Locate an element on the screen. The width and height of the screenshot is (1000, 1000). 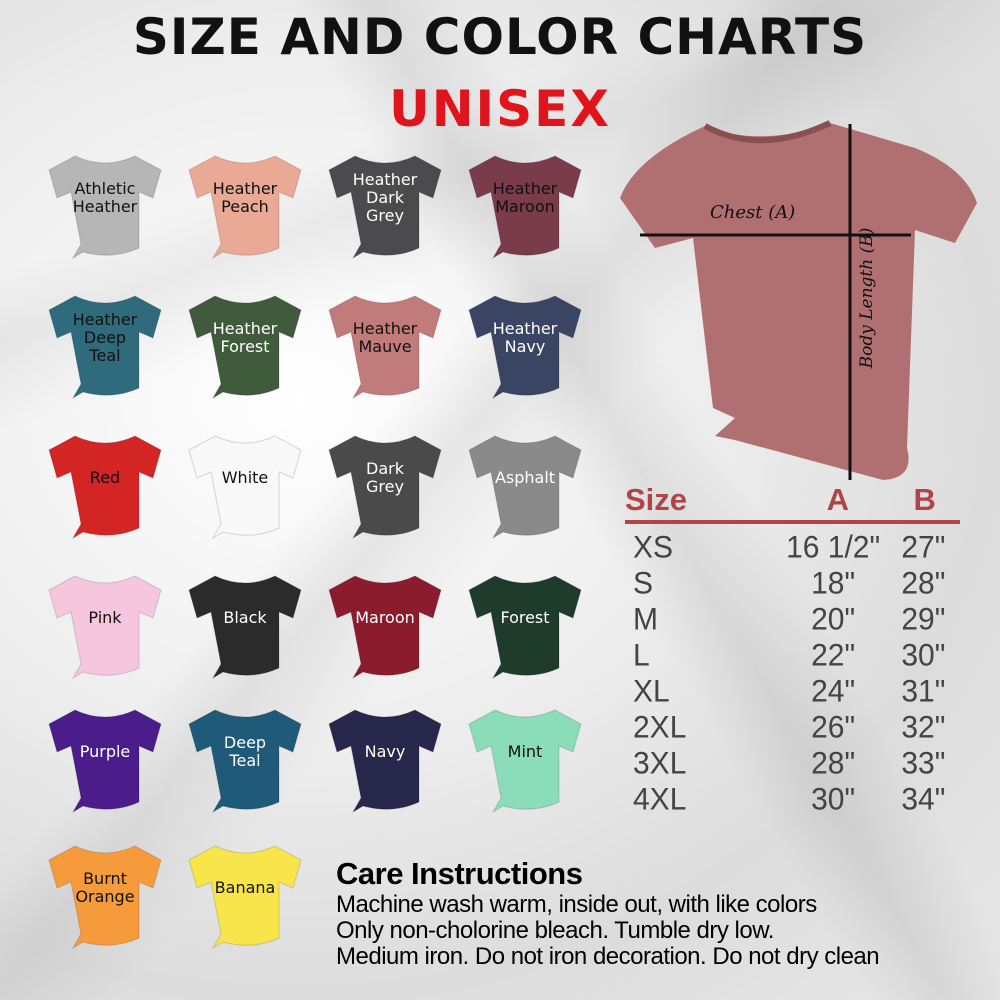
color-name: Navy is located at coordinates (385, 752).